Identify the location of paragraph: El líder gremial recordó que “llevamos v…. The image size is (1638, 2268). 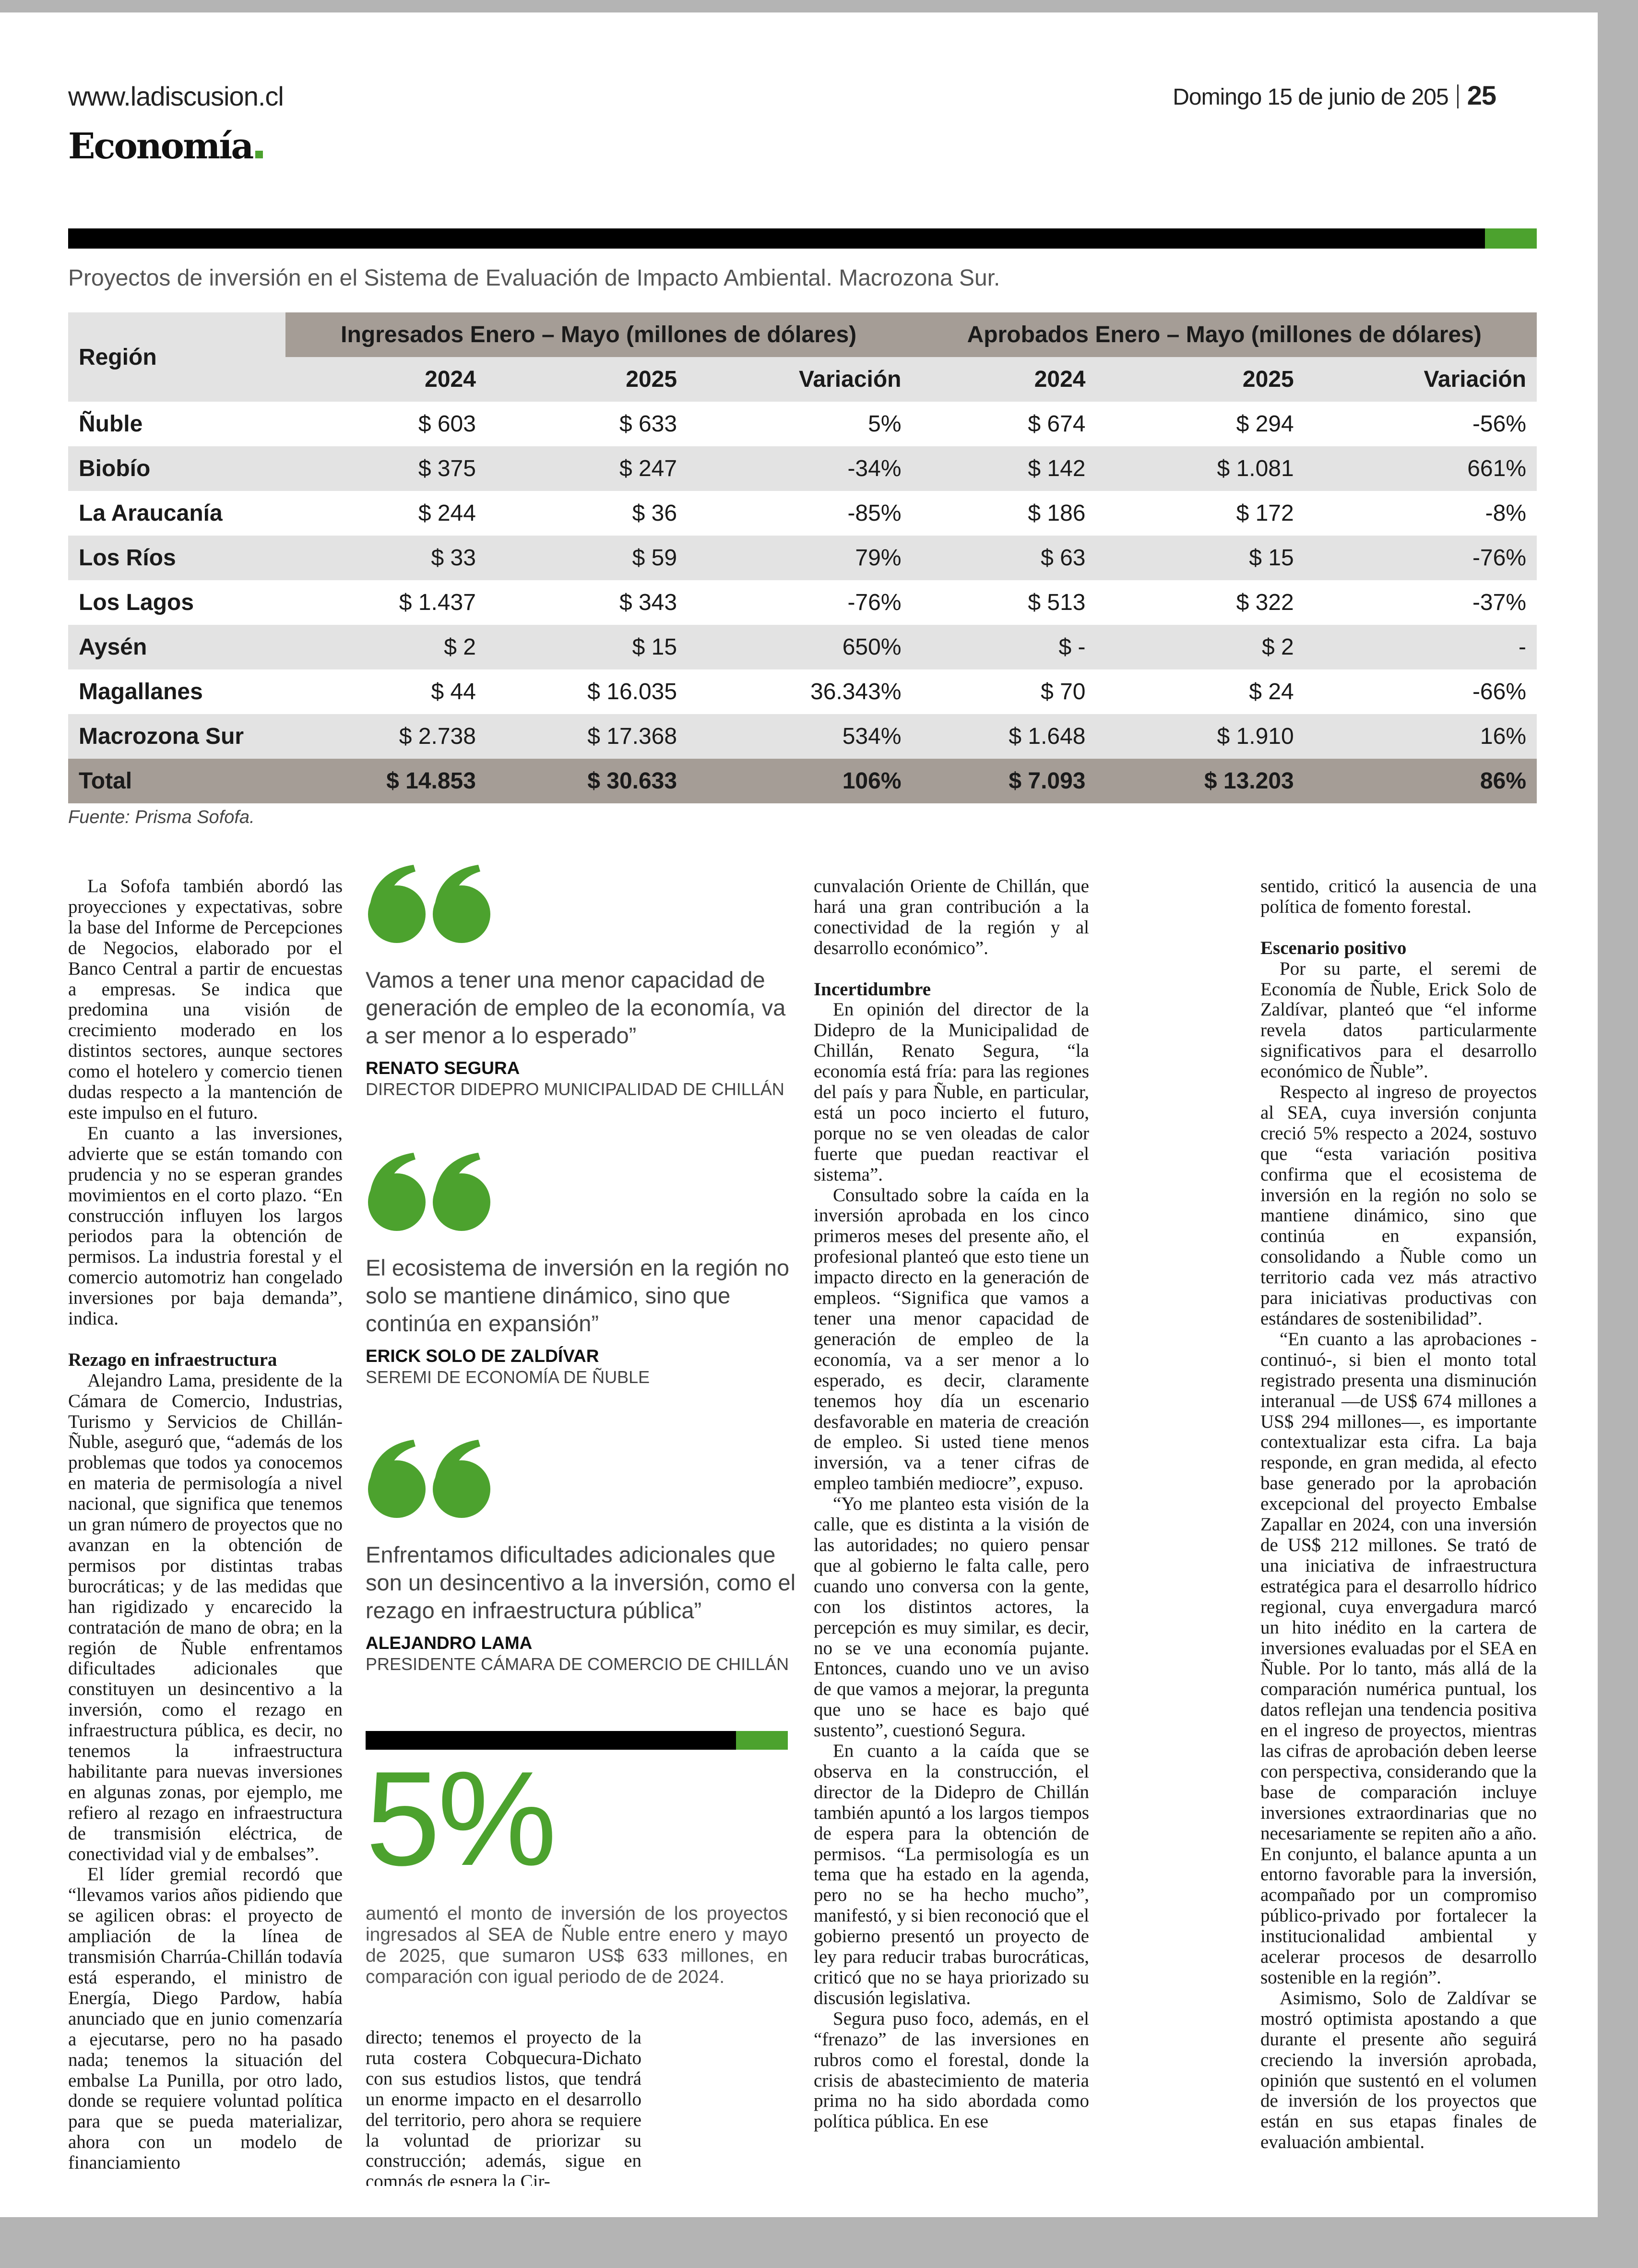
(205, 2018).